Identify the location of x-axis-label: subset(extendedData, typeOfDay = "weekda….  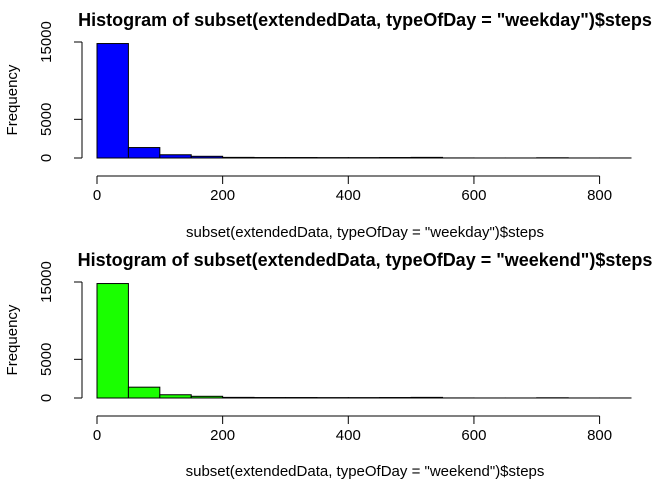
(365, 232).